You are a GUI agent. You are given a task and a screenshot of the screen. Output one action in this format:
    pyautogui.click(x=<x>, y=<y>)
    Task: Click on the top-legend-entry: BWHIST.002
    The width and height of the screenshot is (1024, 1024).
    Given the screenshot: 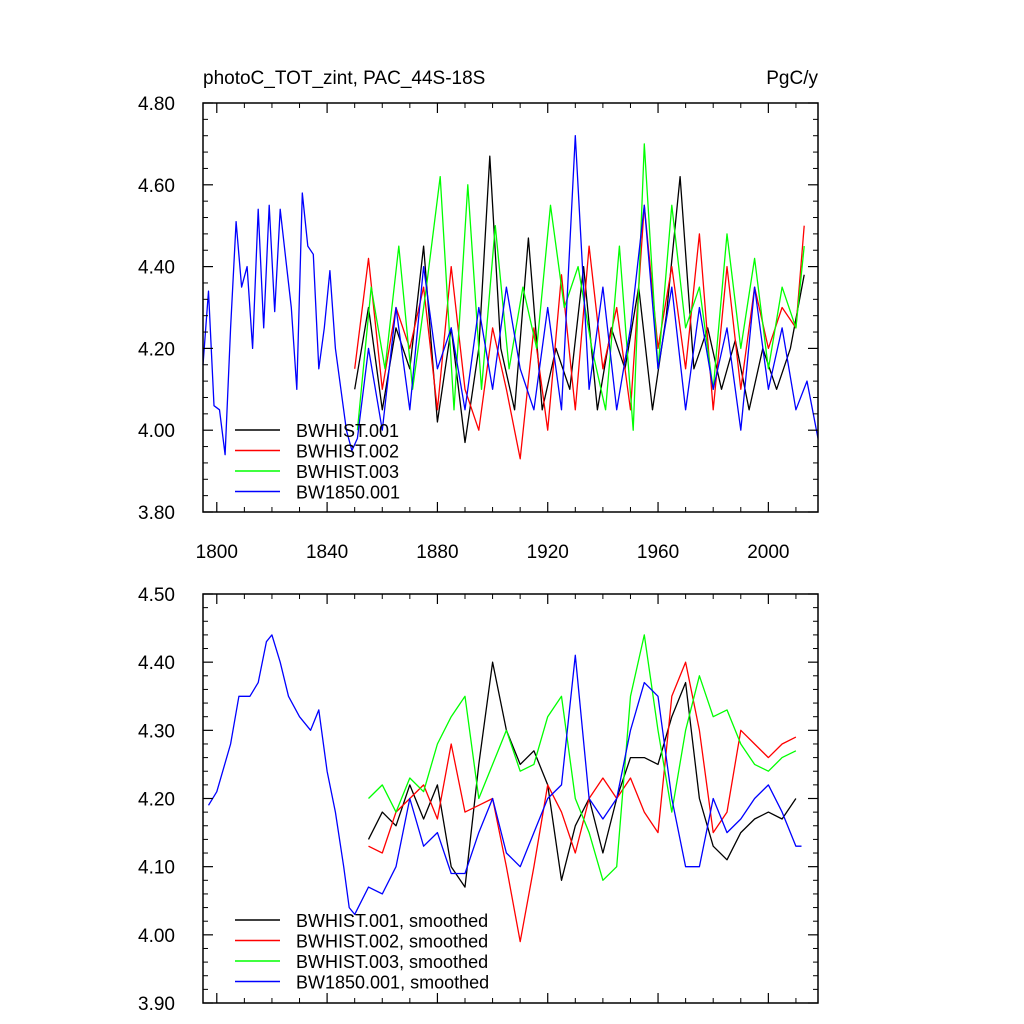 What is the action you would take?
    pyautogui.click(x=317, y=452)
    